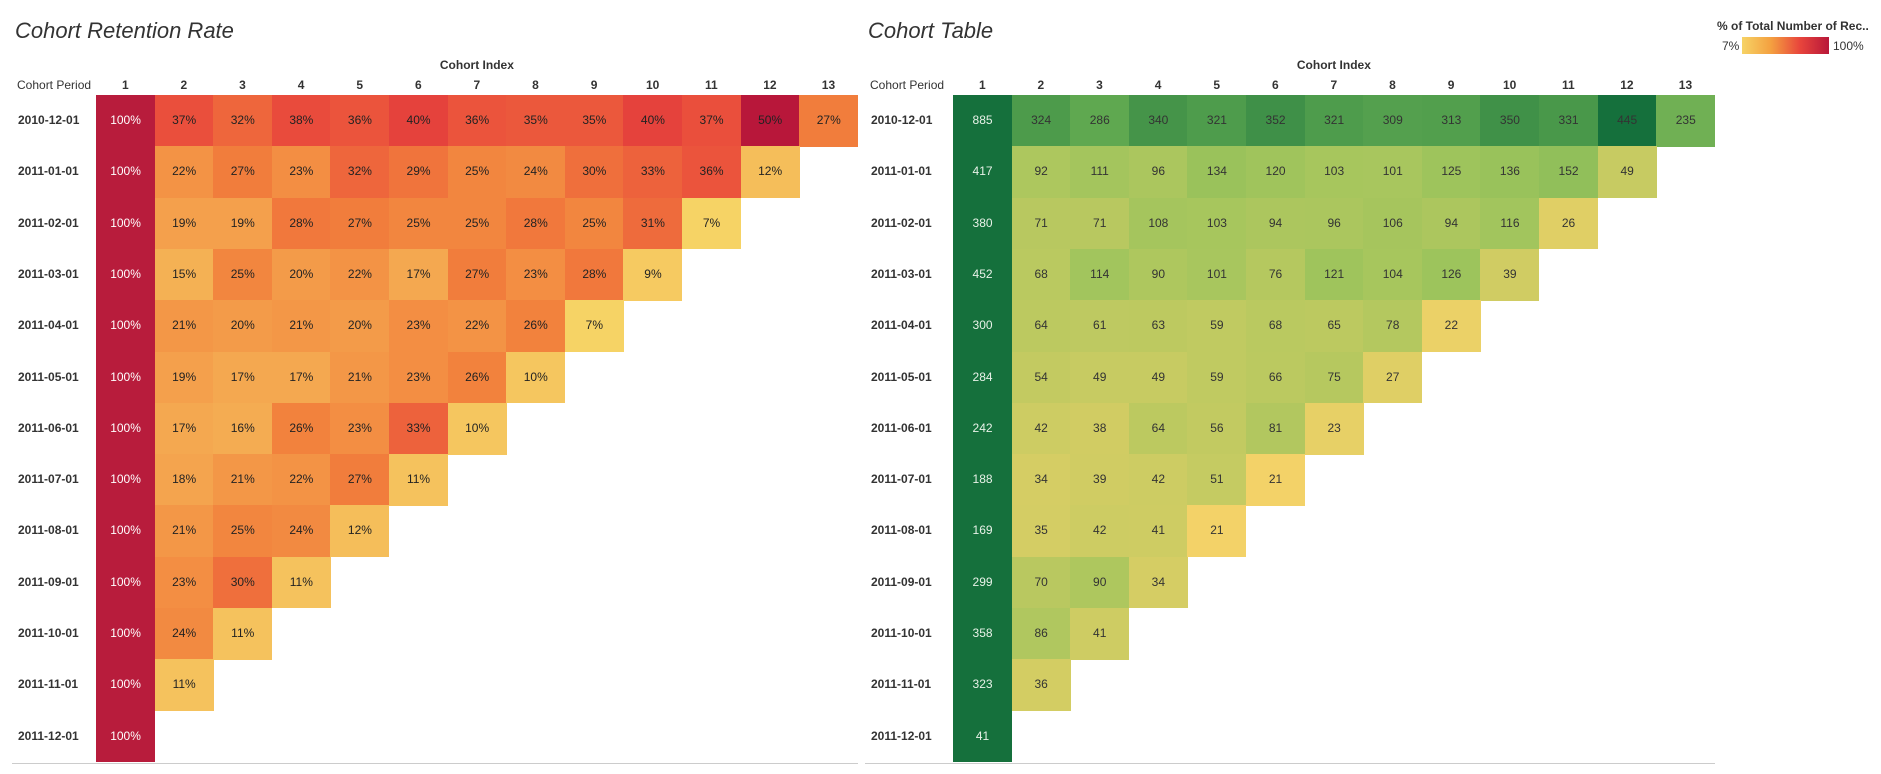 Image resolution: width=1881 pixels, height=774 pixels. What do you see at coordinates (435, 763) in the screenshot?
I see `baseline-rule` at bounding box center [435, 763].